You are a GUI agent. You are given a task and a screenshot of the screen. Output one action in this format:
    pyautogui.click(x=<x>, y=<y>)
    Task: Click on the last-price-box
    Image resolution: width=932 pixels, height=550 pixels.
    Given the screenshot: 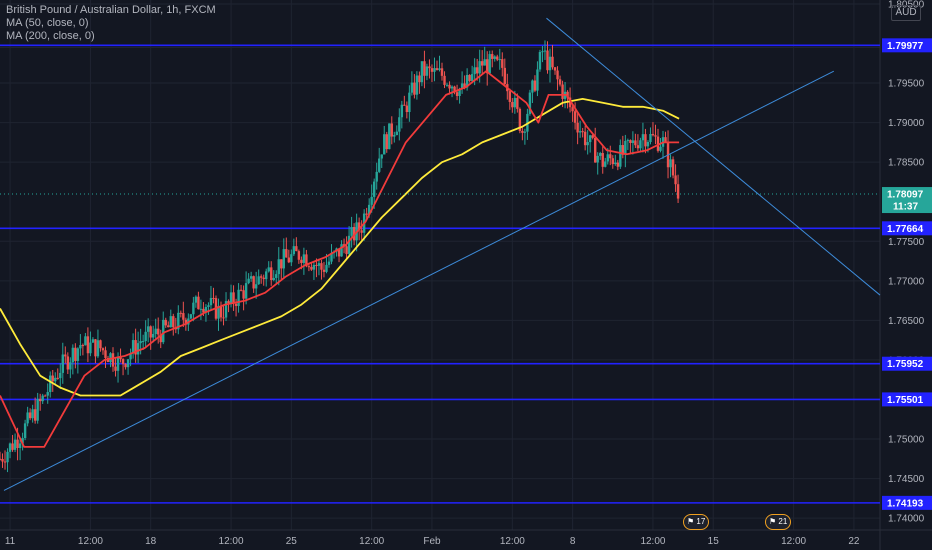 What is the action you would take?
    pyautogui.click(x=907, y=200)
    